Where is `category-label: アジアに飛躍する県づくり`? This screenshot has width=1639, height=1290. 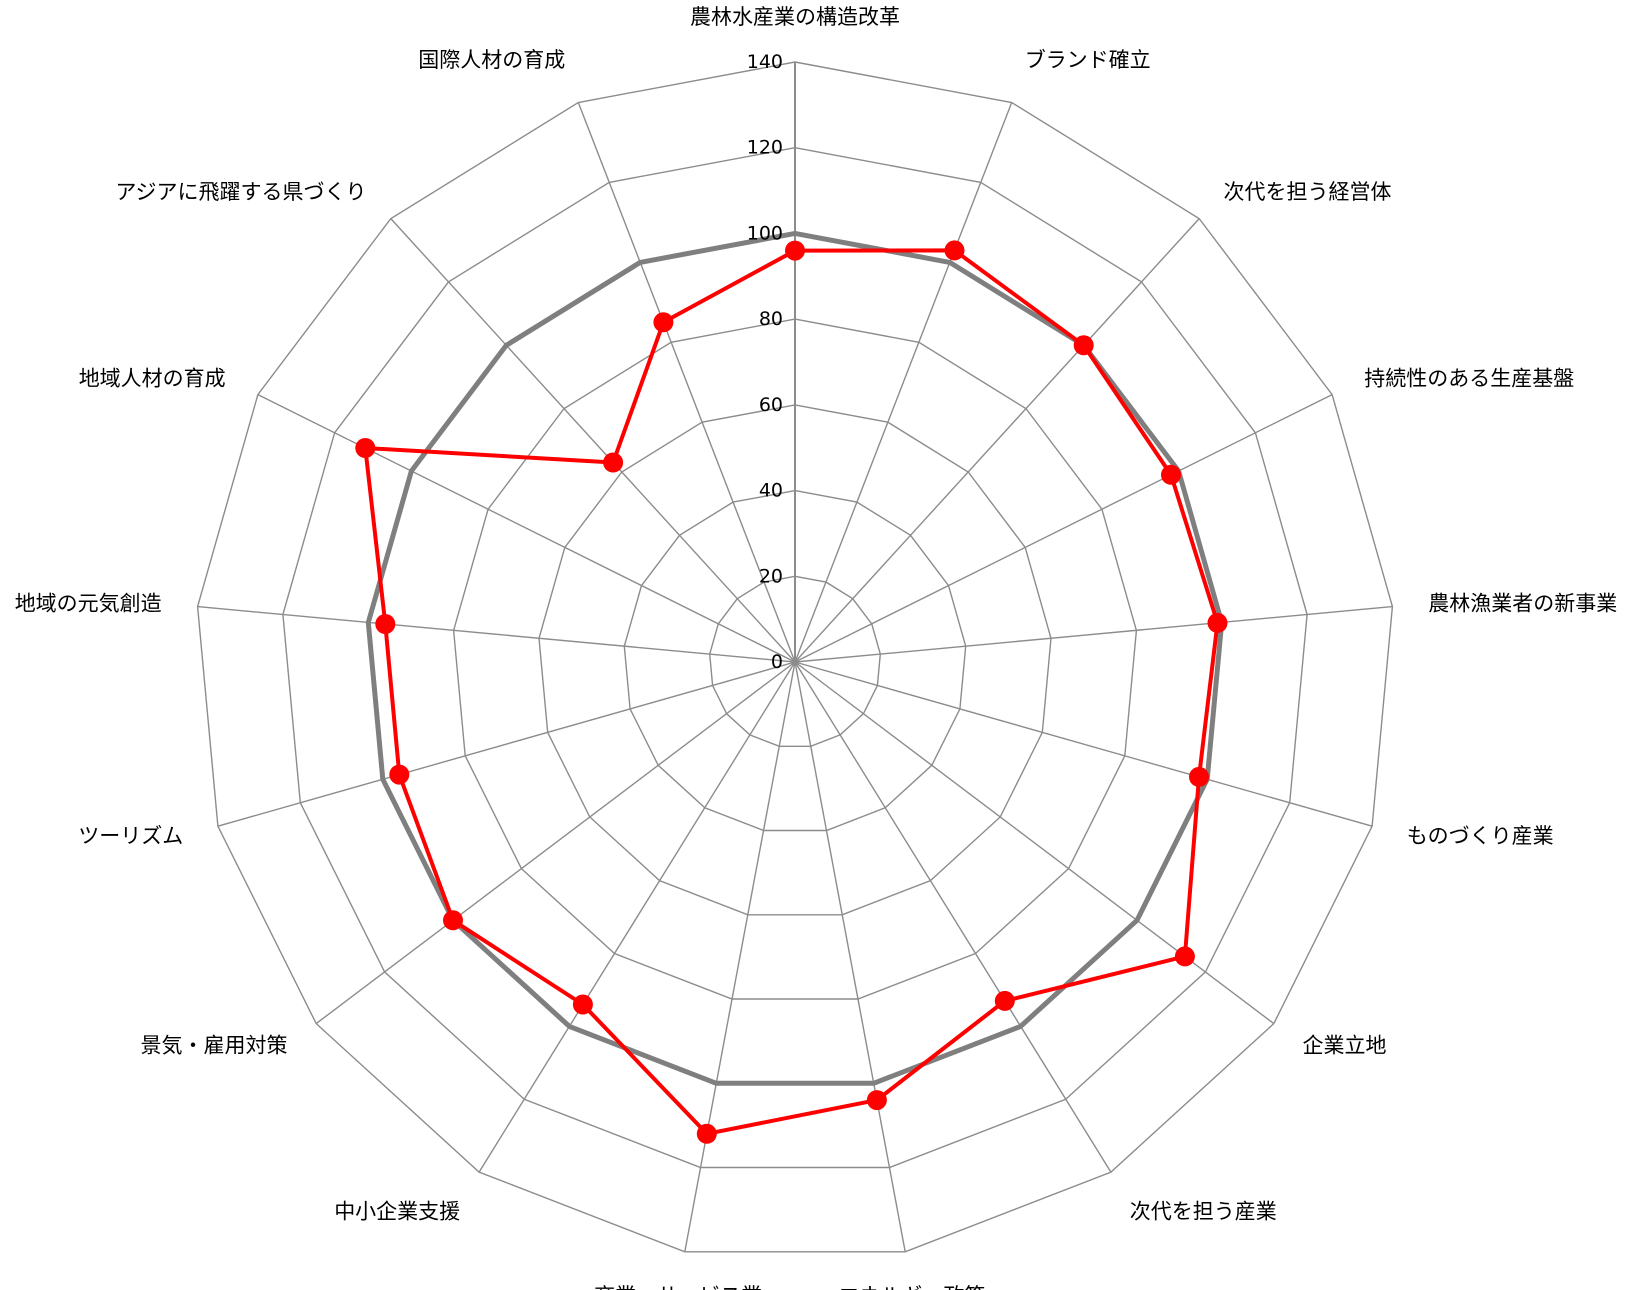
category-label: アジアに飛躍する県づくり is located at coordinates (240, 192).